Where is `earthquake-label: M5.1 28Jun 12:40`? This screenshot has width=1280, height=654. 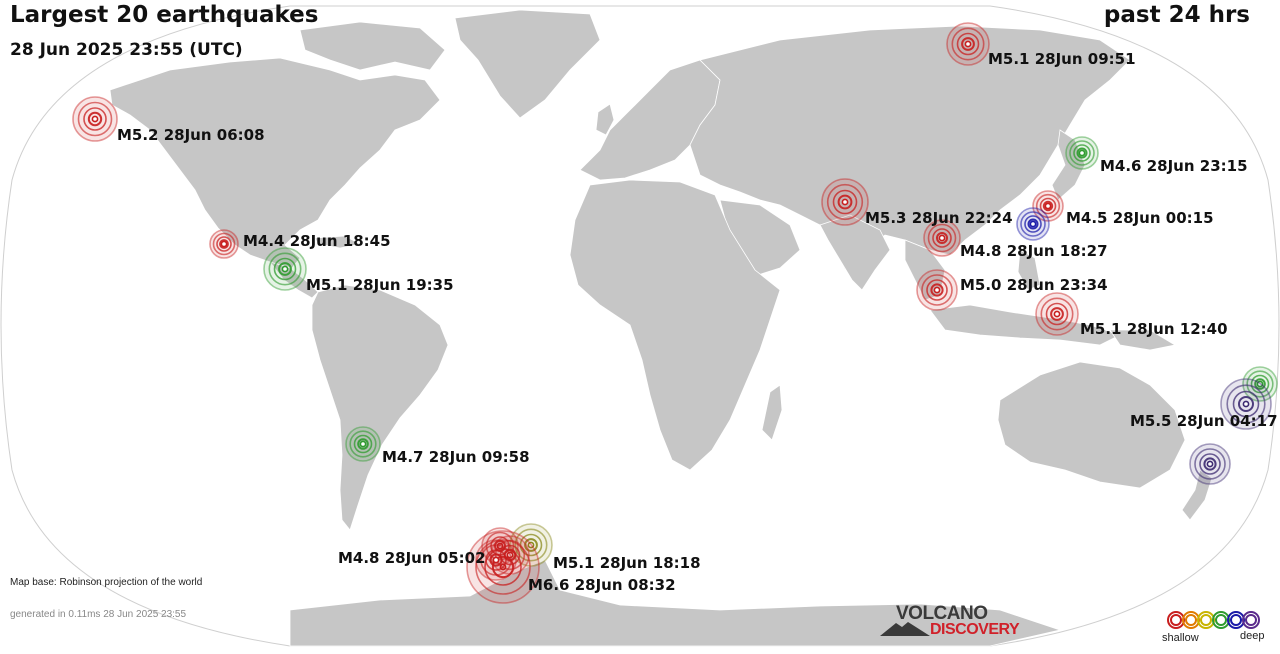
earthquake-label: M5.1 28Jun 12:40 is located at coordinates (1154, 329).